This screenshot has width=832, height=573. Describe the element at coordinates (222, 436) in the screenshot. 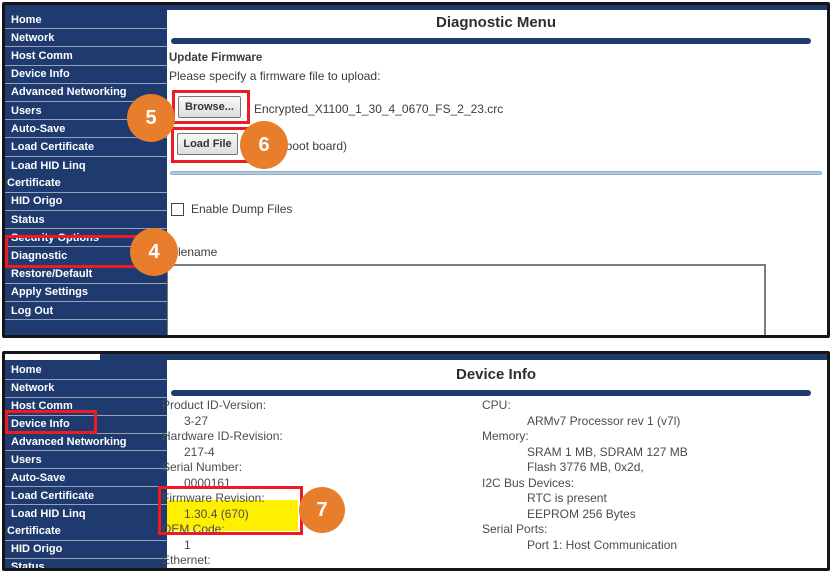

I see `info-label-hardware-id-revision: Hardware ID-Revision:` at that location.